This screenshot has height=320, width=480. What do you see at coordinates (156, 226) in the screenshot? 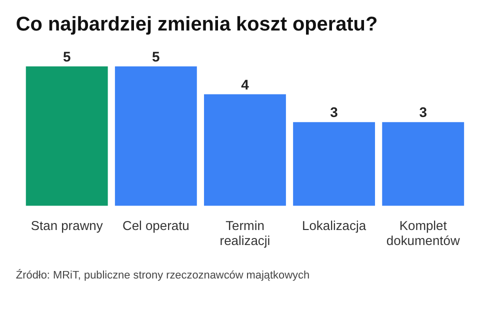
I see `x-tick-label: Cel operatu` at bounding box center [156, 226].